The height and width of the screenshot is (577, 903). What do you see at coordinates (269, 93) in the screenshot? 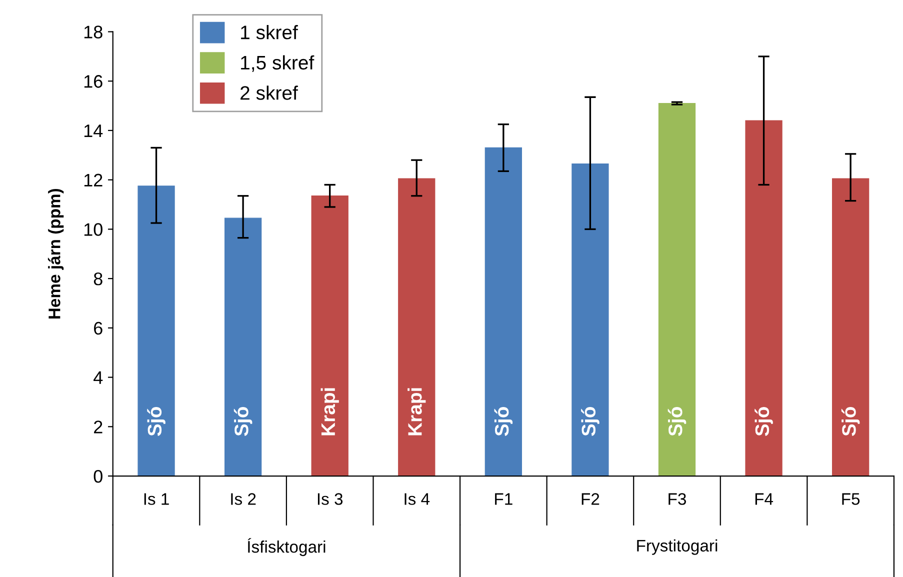
I see `legend-label: 2 skref` at bounding box center [269, 93].